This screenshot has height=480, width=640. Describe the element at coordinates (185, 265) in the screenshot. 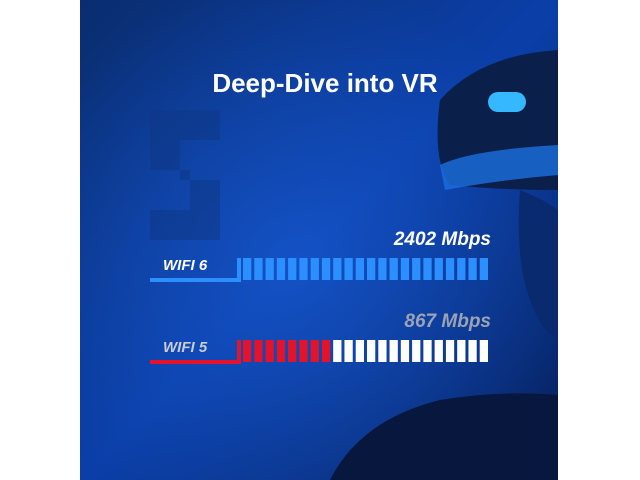

I see `category-label: WIFI 6` at that location.